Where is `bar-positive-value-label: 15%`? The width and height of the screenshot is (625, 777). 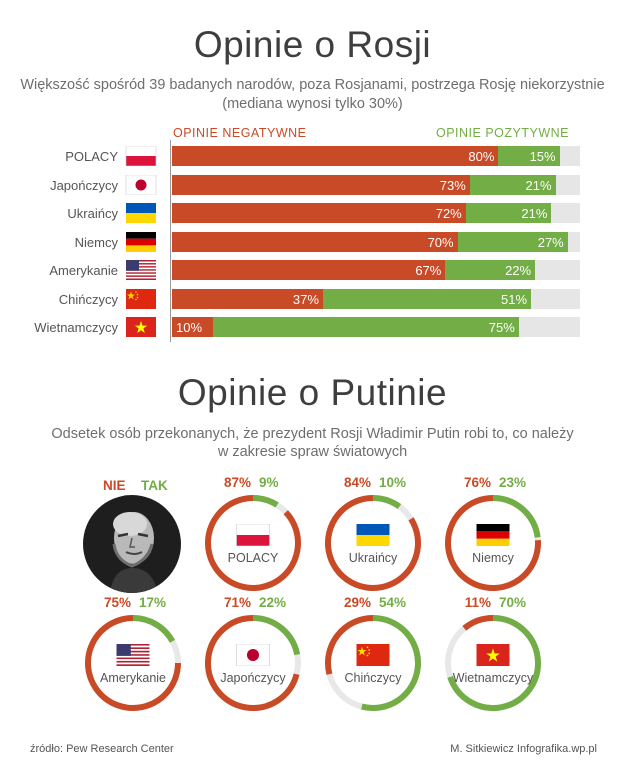
bar-positive-value-label: 15% is located at coordinates (542, 156).